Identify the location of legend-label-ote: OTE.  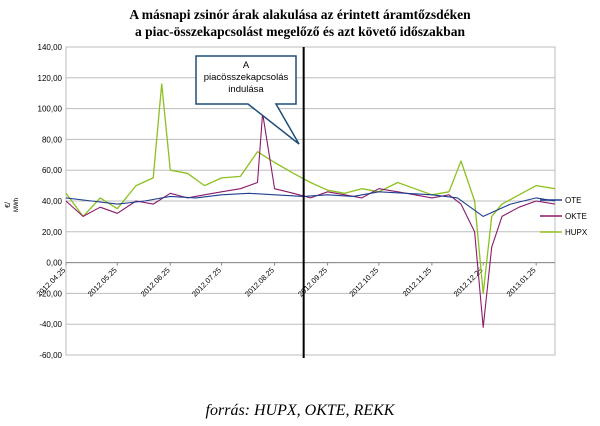
(573, 200).